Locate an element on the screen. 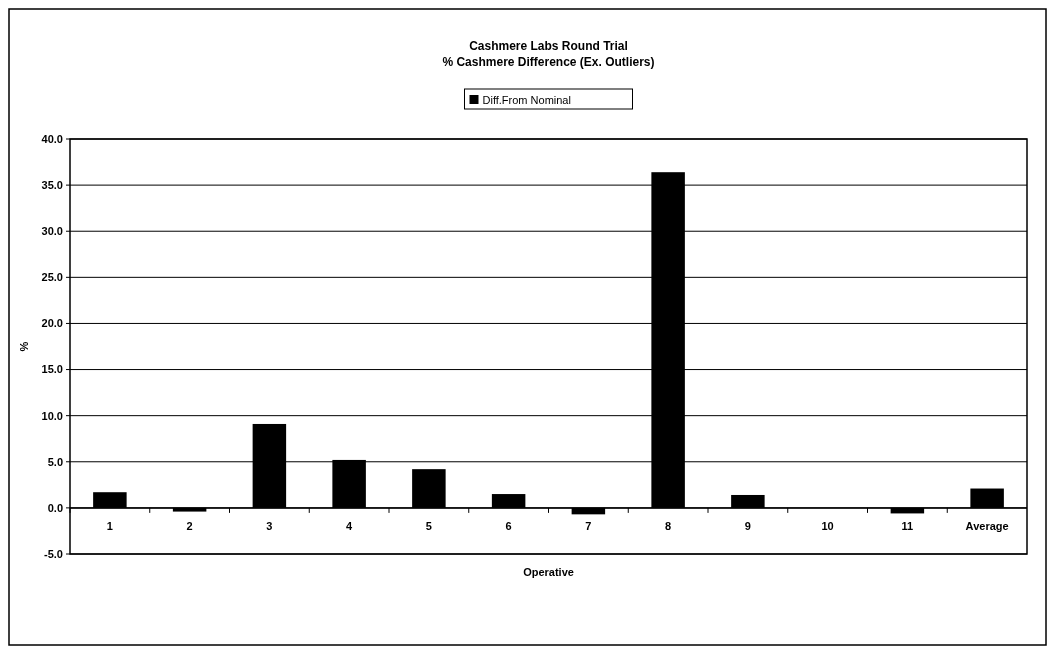 The height and width of the screenshot is (654, 1055). x-tick-label: 7 is located at coordinates (588, 525).